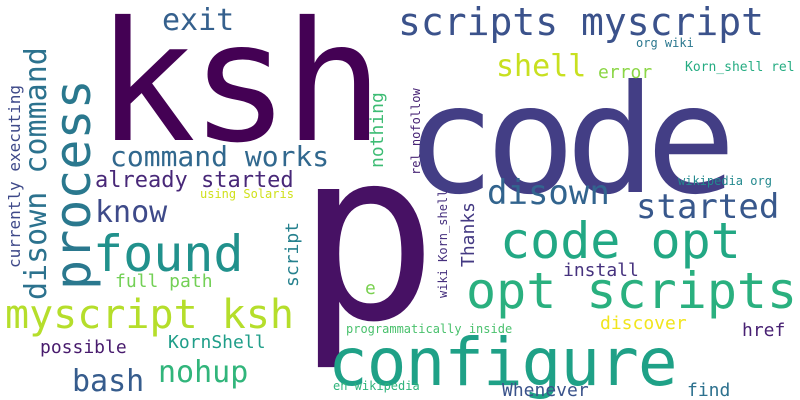 This screenshot has width=800, height=400. What do you see at coordinates (541, 66) in the screenshot?
I see `word-shell: shell` at bounding box center [541, 66].